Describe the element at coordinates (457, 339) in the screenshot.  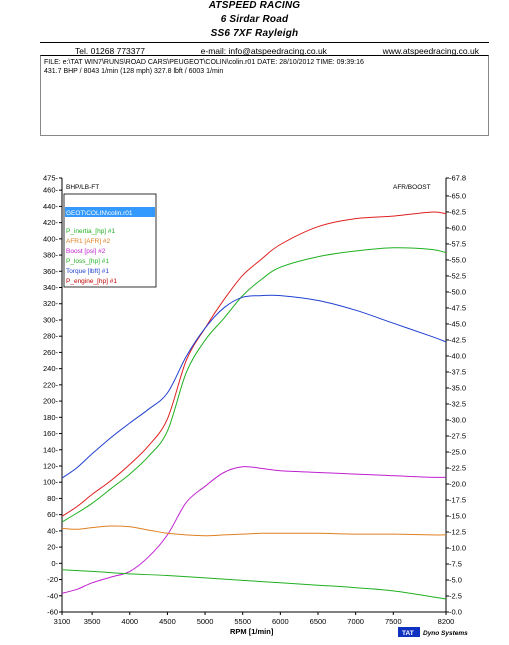
I see `y-right-tick-label: -42.5` at that location.